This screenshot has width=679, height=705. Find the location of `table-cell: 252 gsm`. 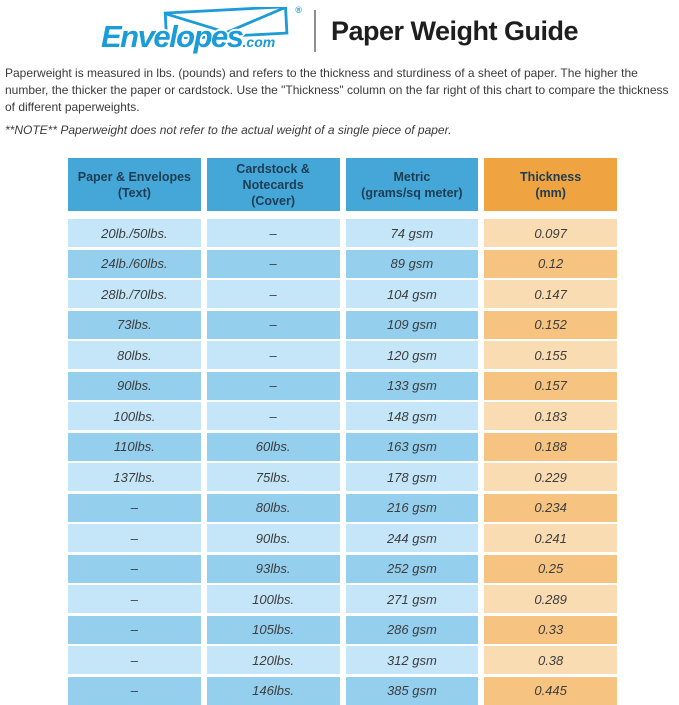

table-cell: 252 gsm is located at coordinates (412, 568).